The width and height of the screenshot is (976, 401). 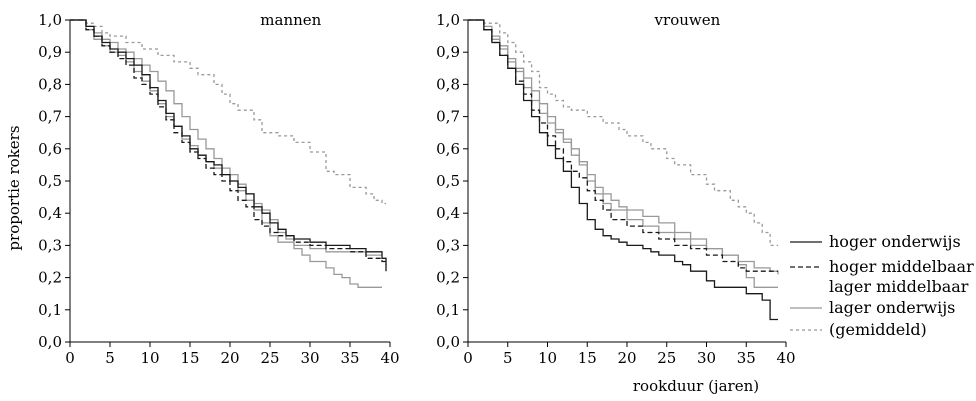 I want to click on legend-label-hoger-onderwijs: hoger onderwijs, so click(x=895, y=241).